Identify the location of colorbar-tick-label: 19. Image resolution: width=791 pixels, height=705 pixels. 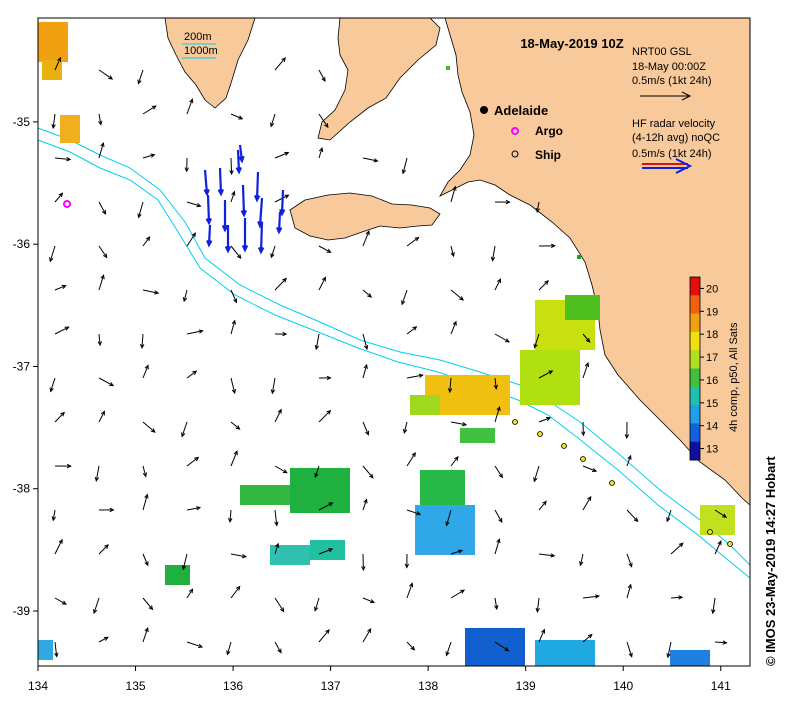
(712, 312).